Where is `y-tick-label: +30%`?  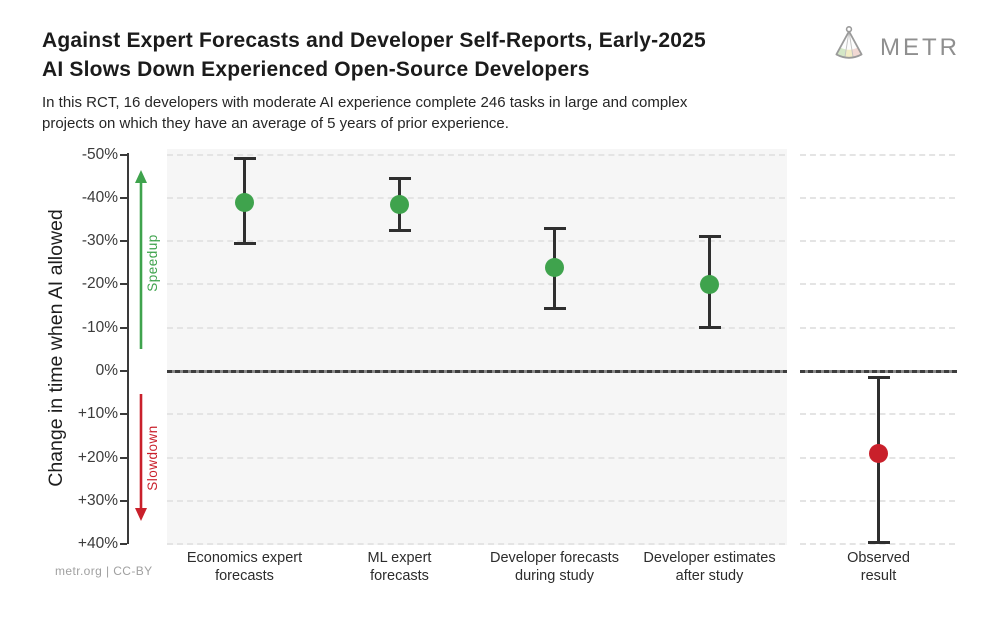
y-tick-label: +30% is located at coordinates (97, 500).